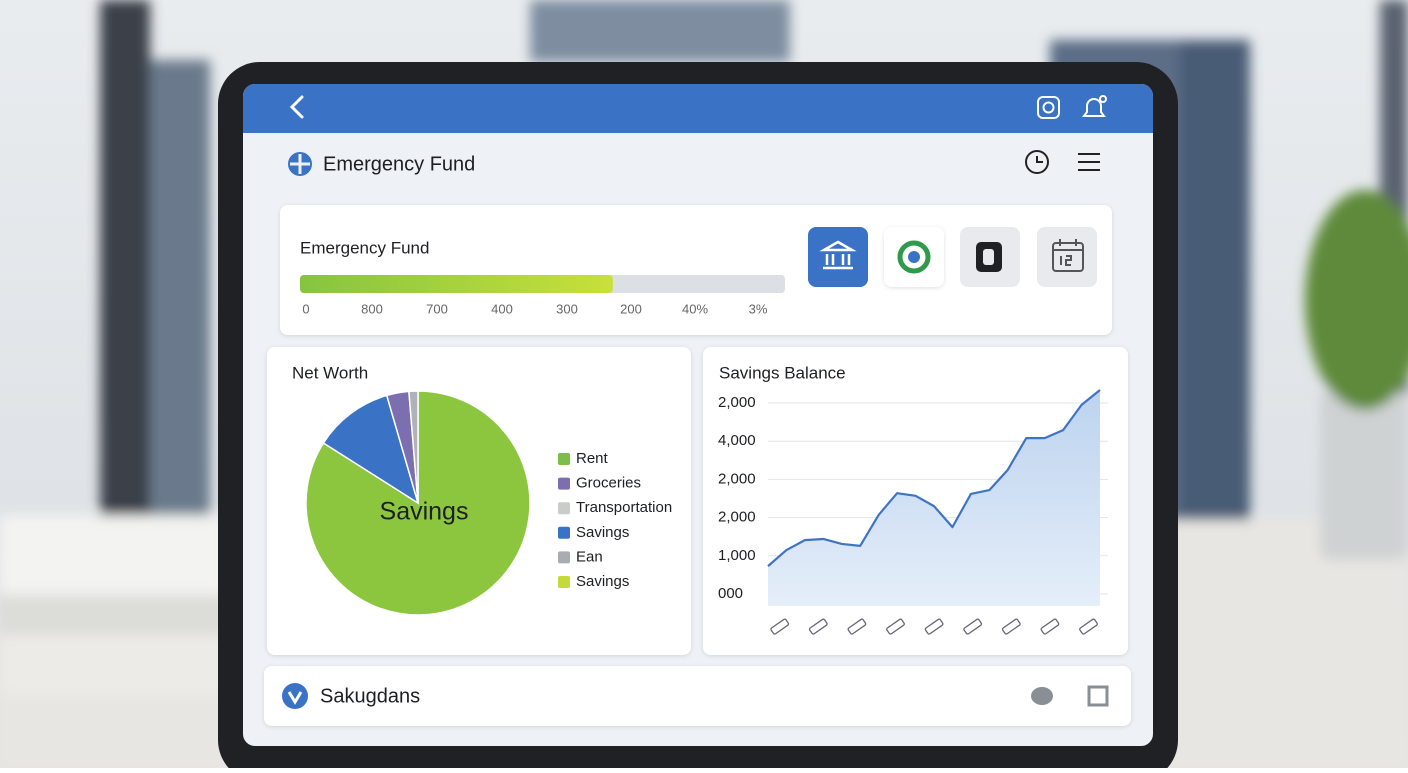 The image size is (1408, 773). What do you see at coordinates (988, 257) in the screenshot?
I see `bills-icon-inner` at bounding box center [988, 257].